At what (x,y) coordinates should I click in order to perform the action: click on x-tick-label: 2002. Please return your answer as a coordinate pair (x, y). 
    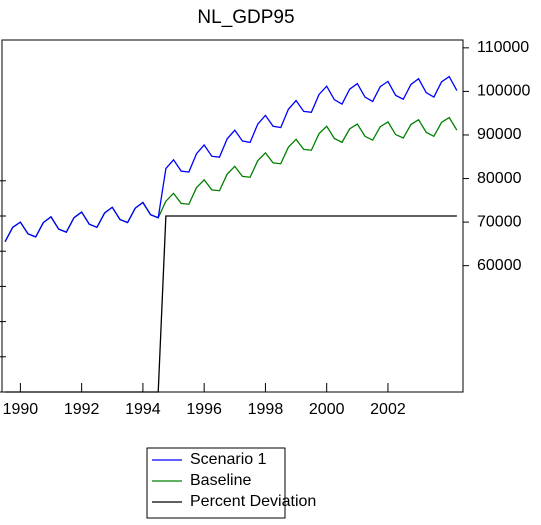
    Looking at the image, I should click on (388, 409).